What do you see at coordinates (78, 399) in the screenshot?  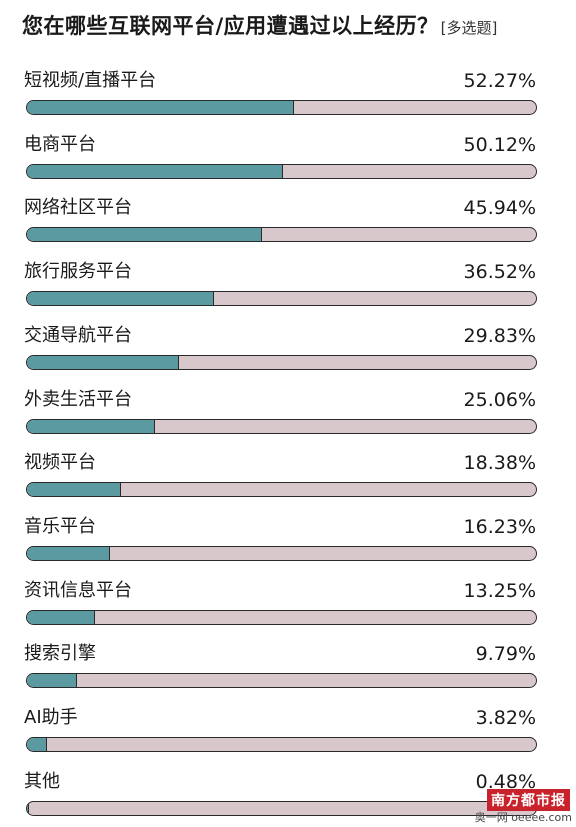 I see `category-label: 外卖生活平台` at bounding box center [78, 399].